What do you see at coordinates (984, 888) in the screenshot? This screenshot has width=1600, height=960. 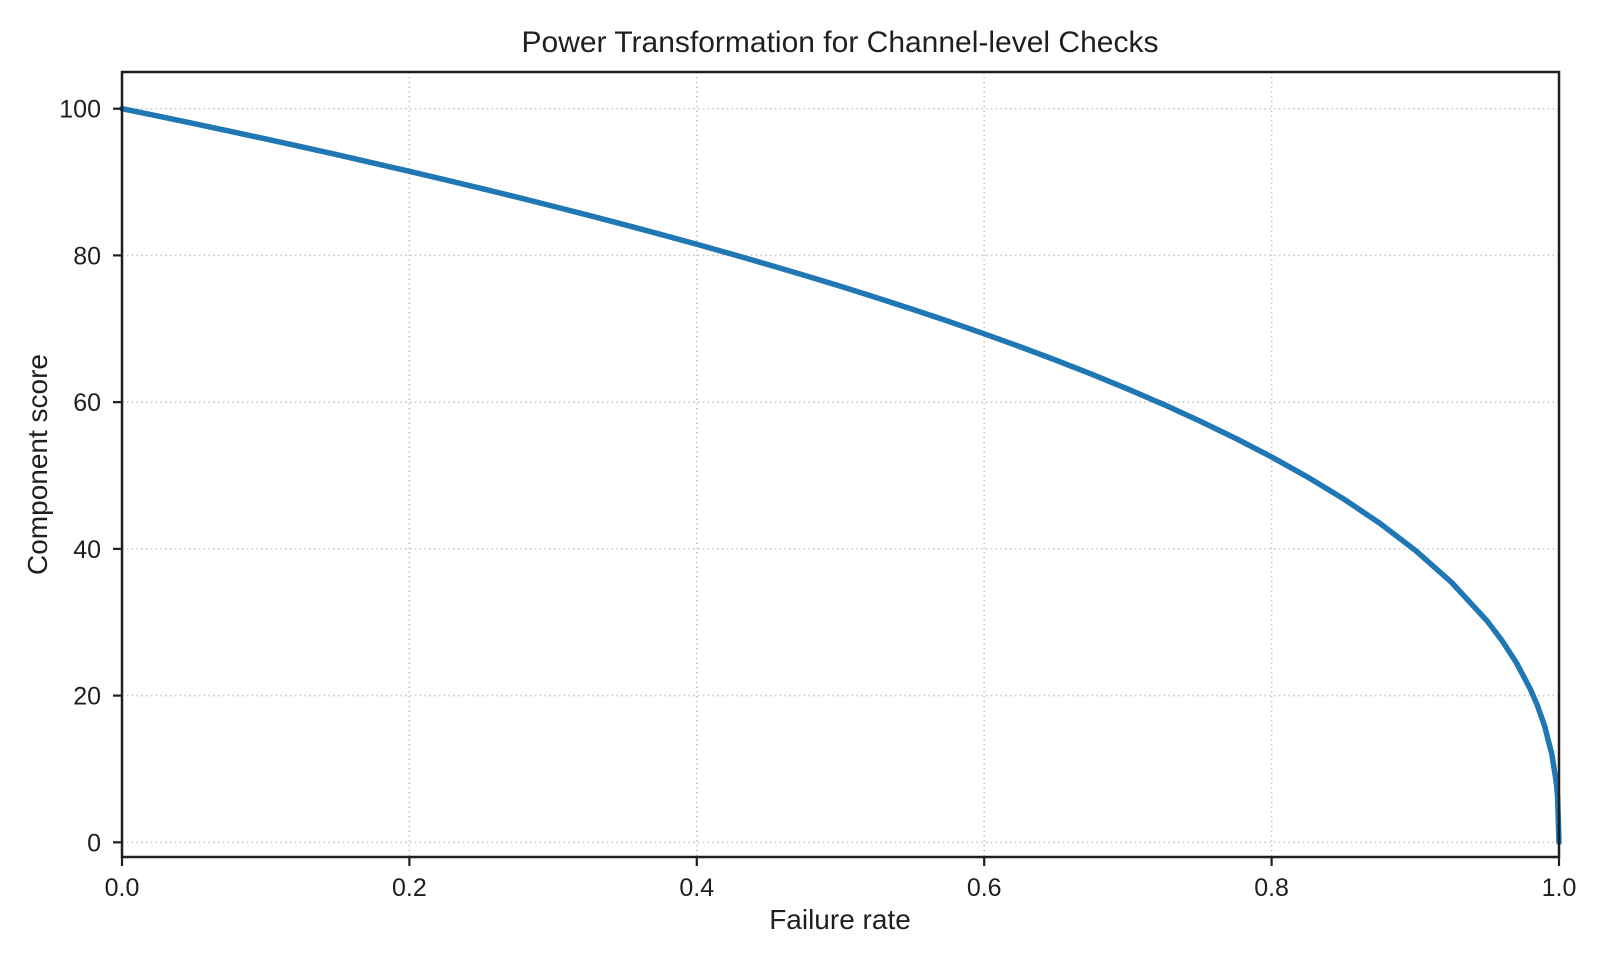 I see `x-tick-label: 0.6` at bounding box center [984, 888].